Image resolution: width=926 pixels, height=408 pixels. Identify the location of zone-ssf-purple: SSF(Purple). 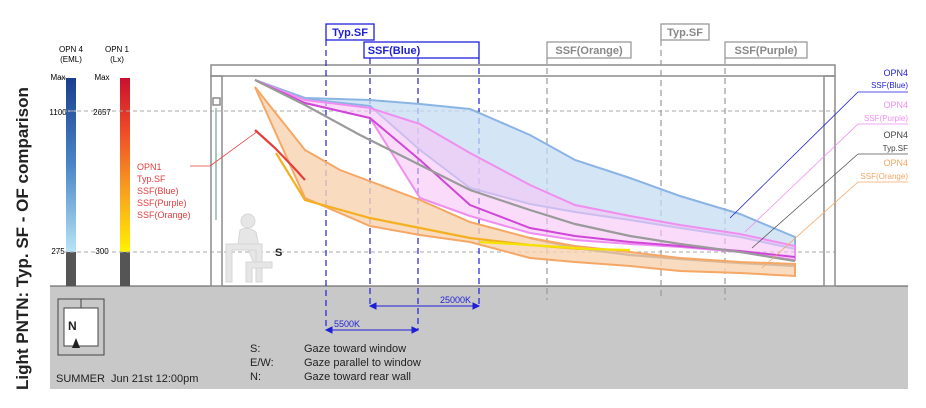
(766, 51).